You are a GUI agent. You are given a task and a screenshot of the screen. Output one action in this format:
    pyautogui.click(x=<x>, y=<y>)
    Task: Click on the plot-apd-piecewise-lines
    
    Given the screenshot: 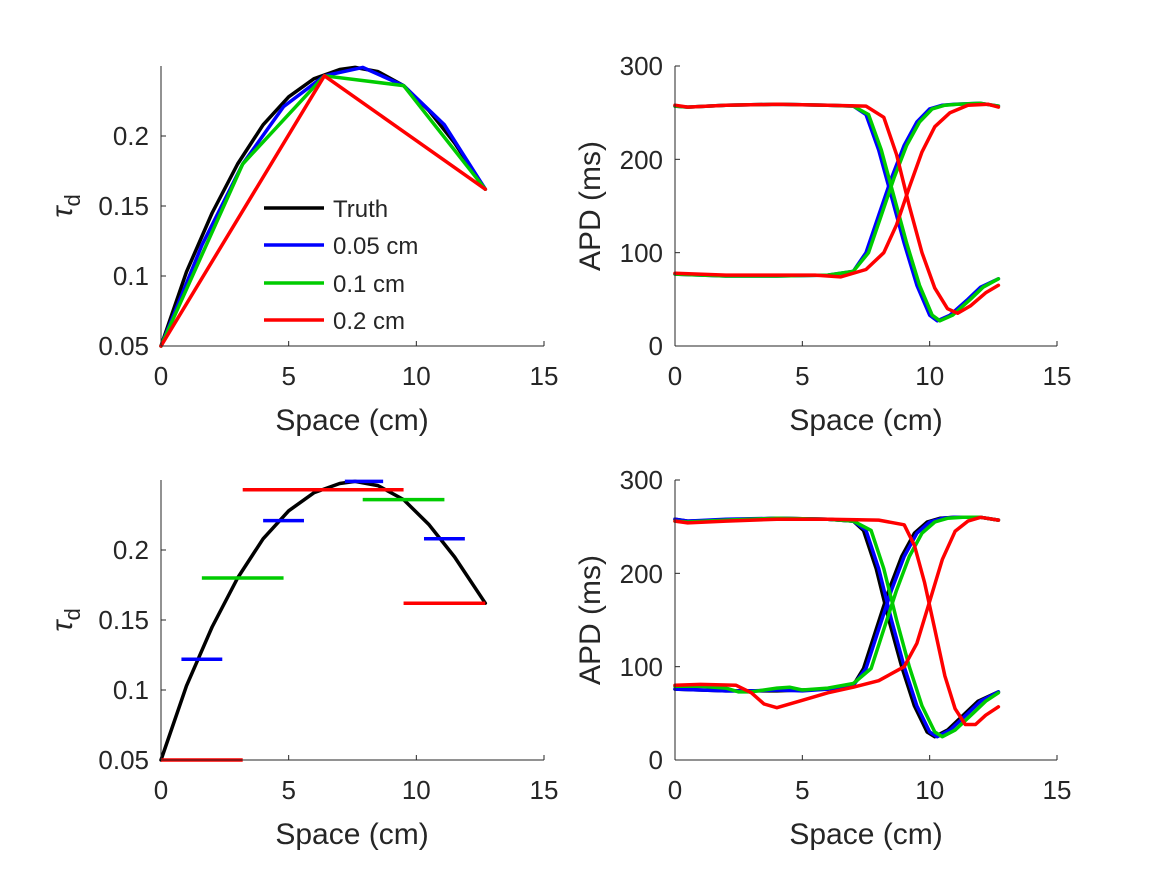 What is the action you would take?
    pyautogui.click(x=837, y=627)
    